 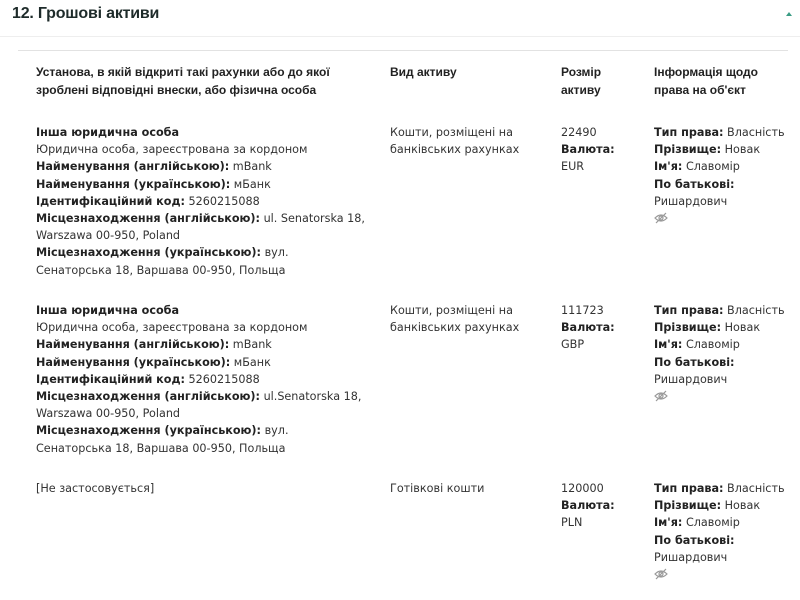 I want to click on amount: 120000, so click(x=582, y=488).